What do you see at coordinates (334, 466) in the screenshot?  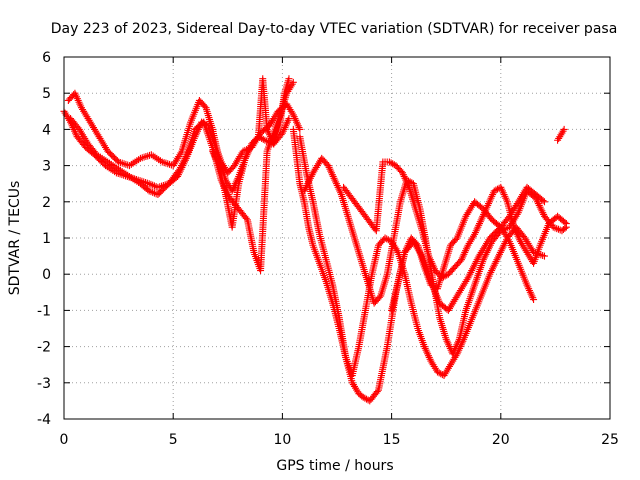 I see `x-axis-label: GPS time / hours` at bounding box center [334, 466].